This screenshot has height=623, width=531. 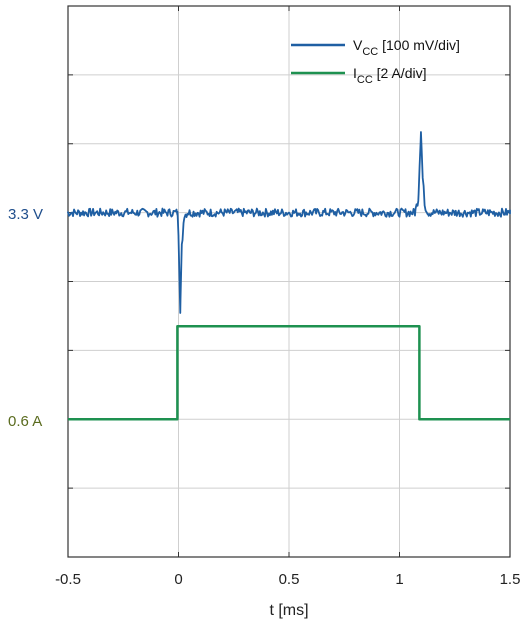 I want to click on legend-main-vcc: V, so click(x=358, y=45).